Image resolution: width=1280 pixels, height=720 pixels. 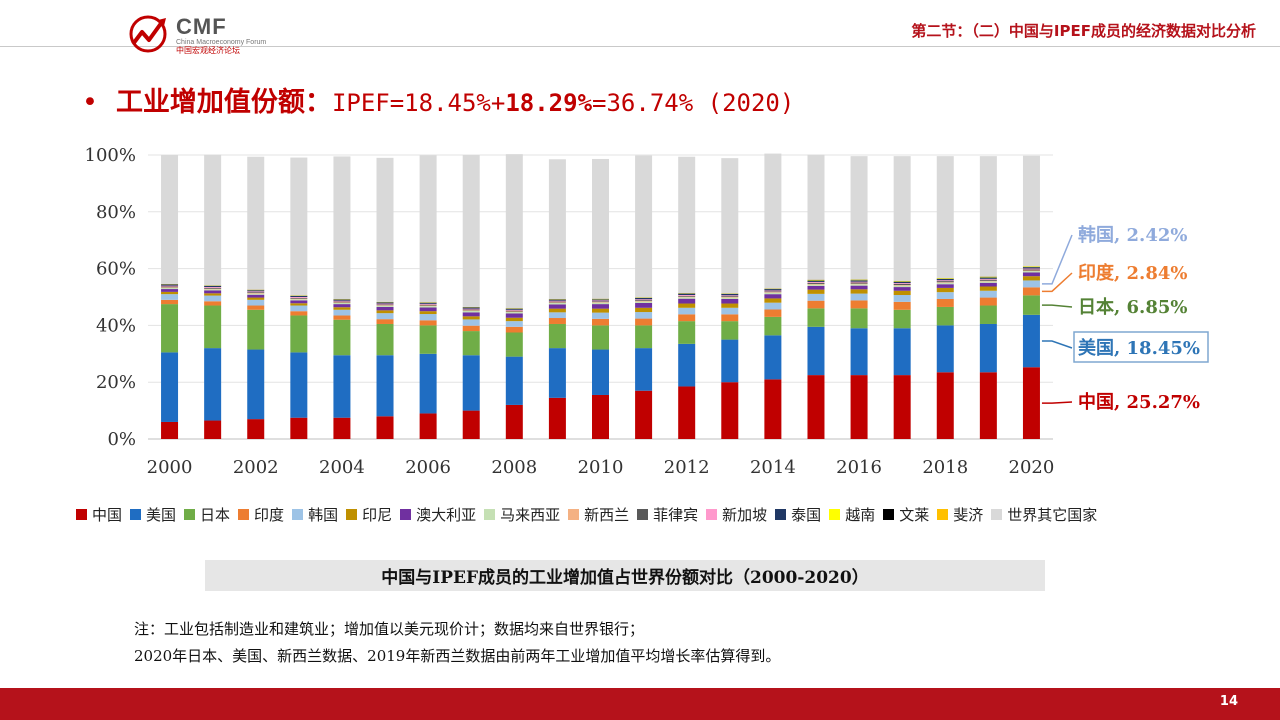 I want to click on legend-item: 美国, so click(x=153, y=514).